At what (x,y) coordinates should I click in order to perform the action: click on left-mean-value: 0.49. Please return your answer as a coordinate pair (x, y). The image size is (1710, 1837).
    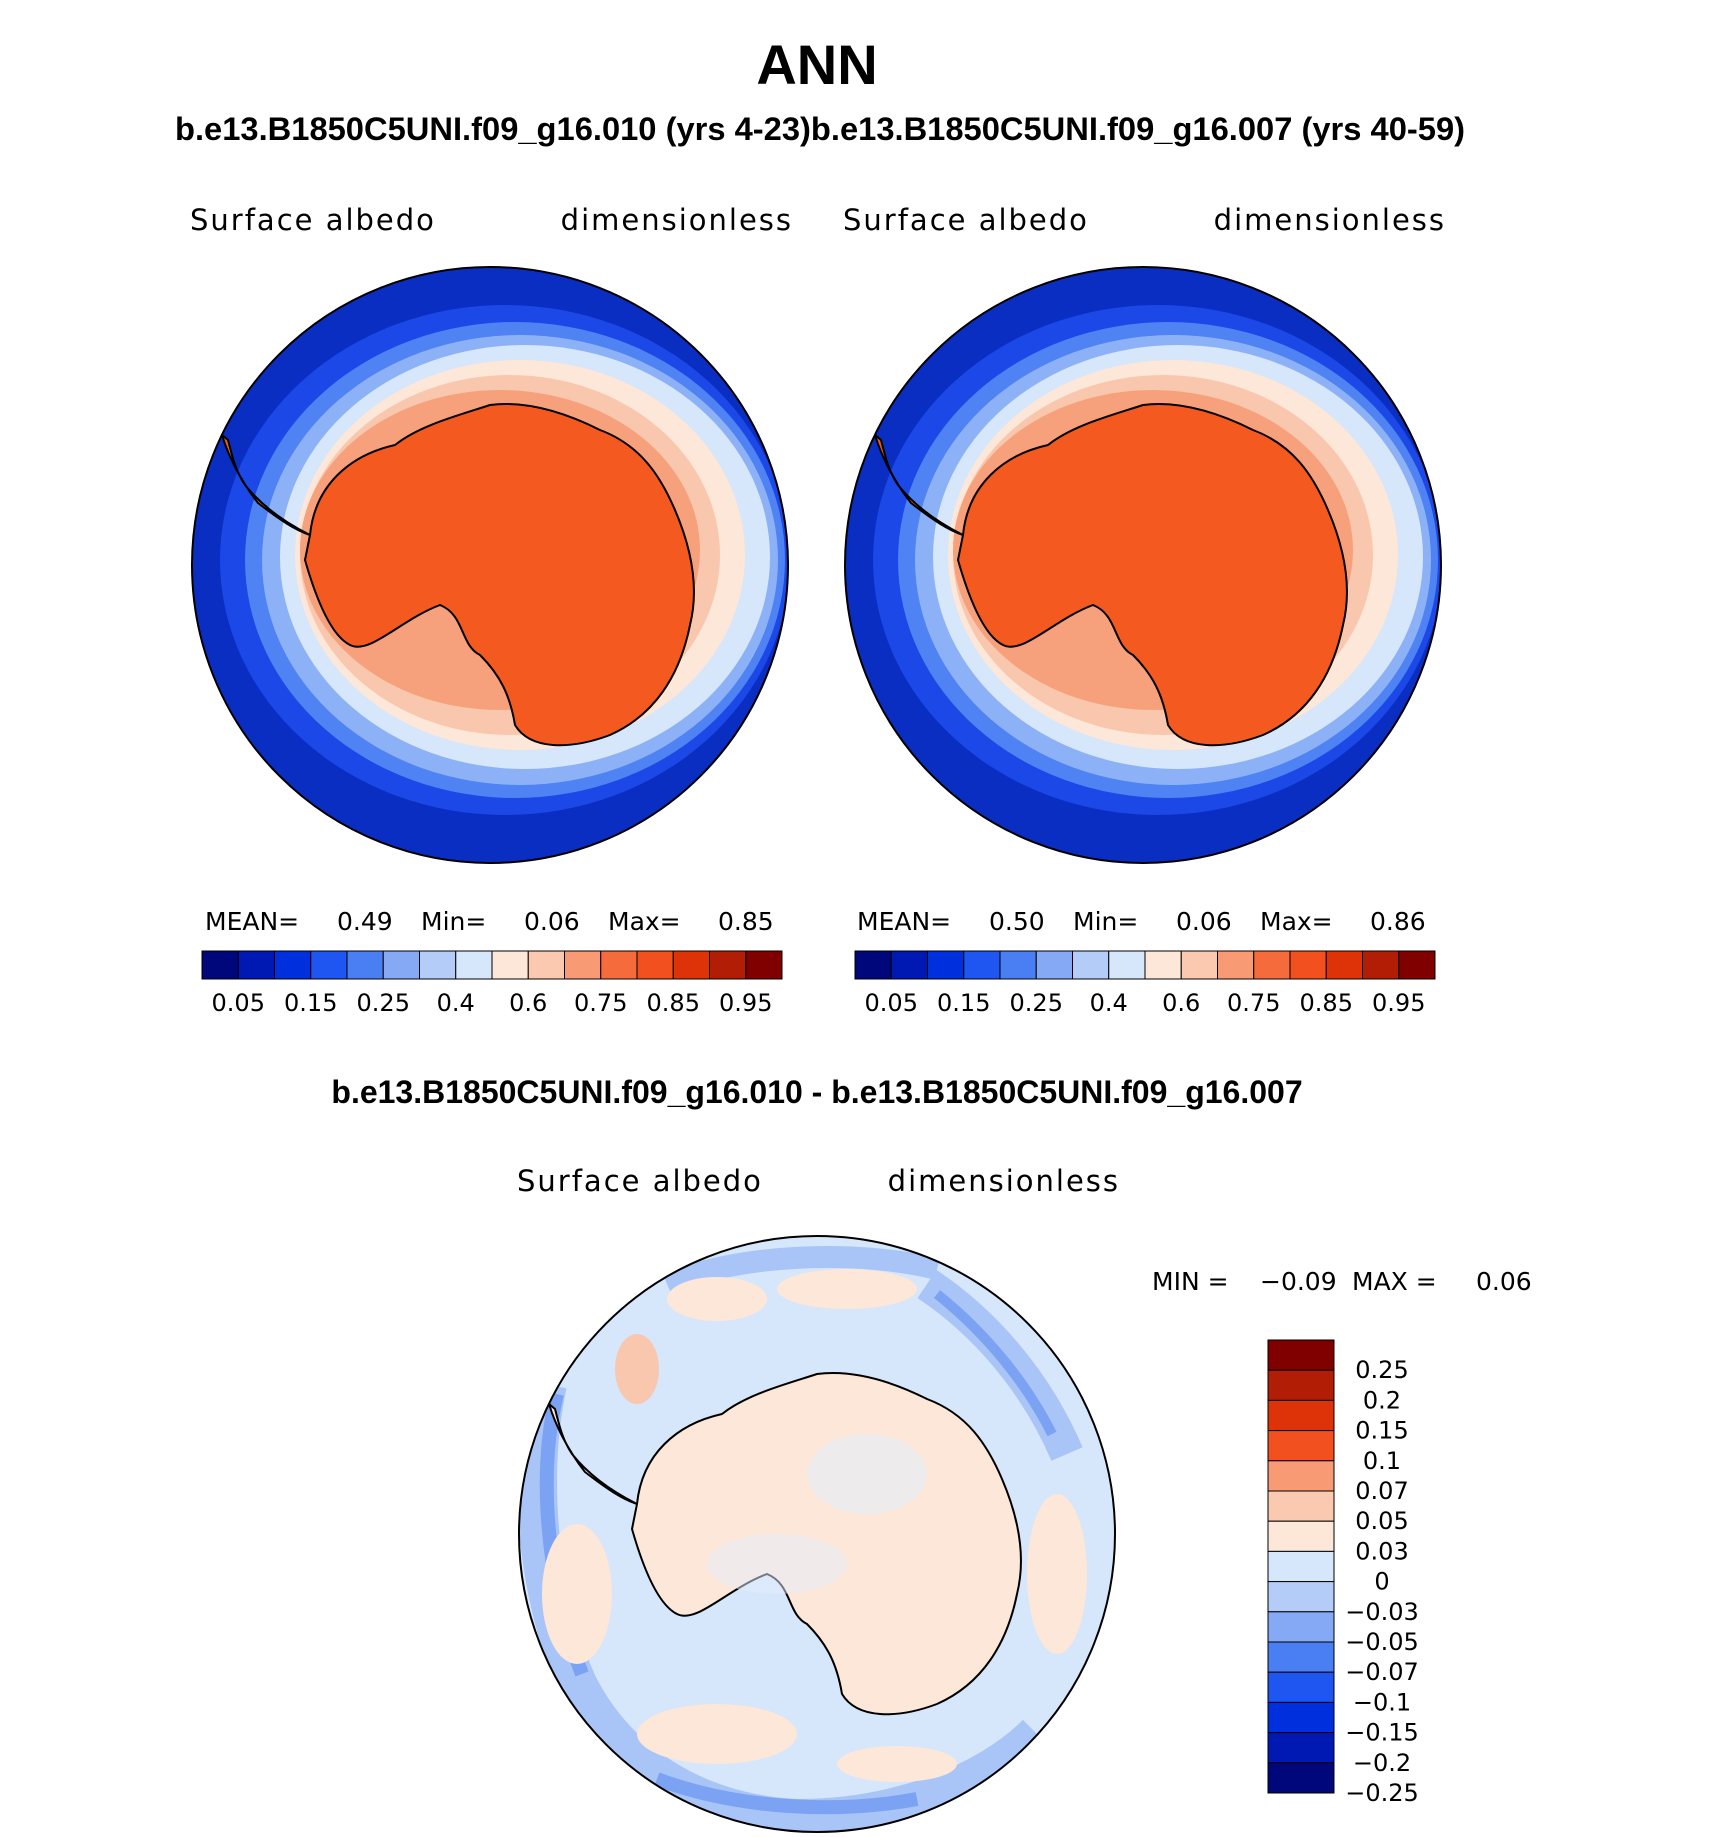
    Looking at the image, I should click on (365, 921).